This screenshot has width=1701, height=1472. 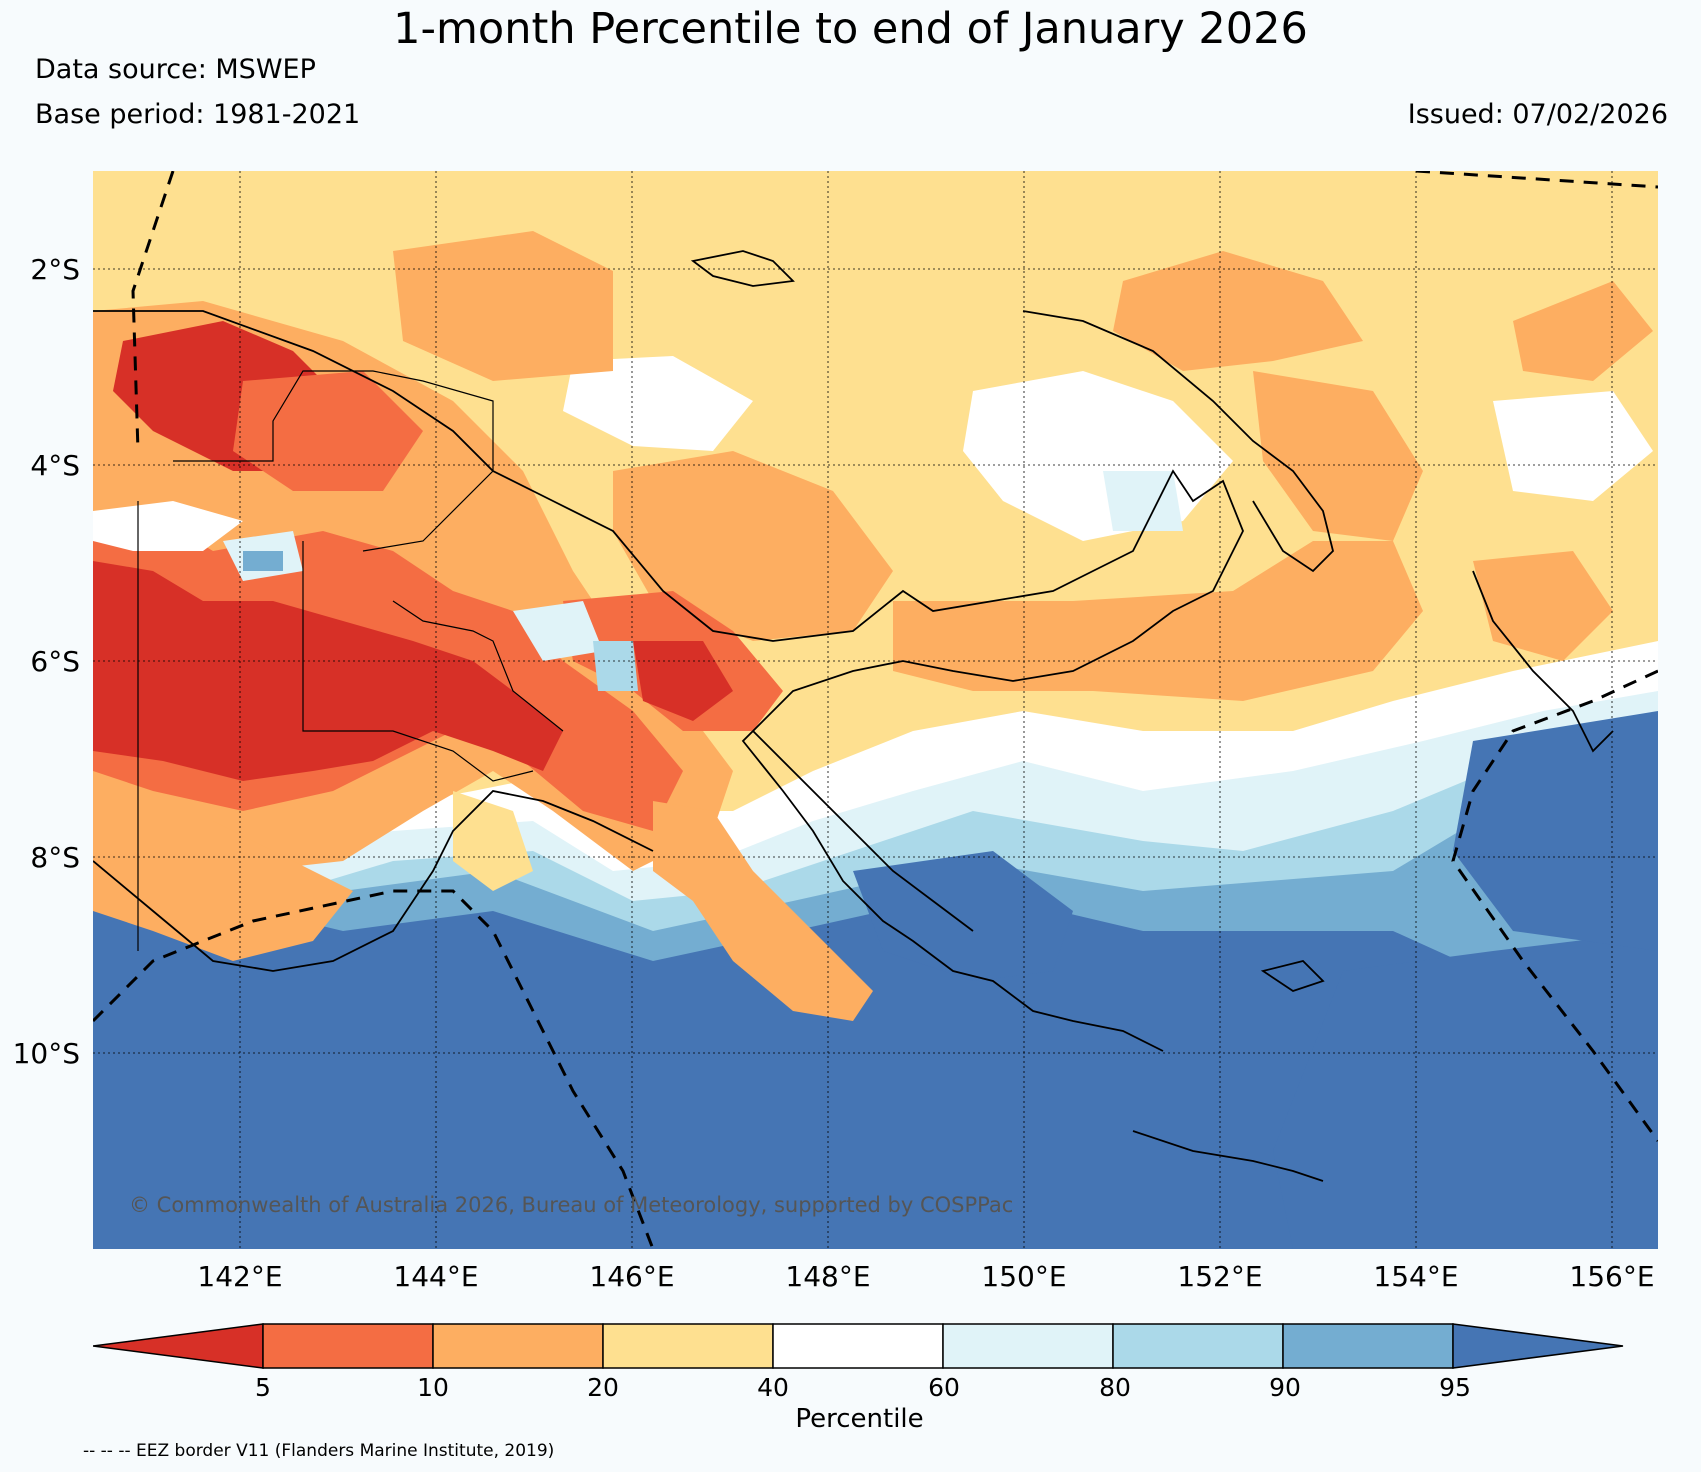 What do you see at coordinates (944, 1387) in the screenshot?
I see `colorbar-tick-60: 60` at bounding box center [944, 1387].